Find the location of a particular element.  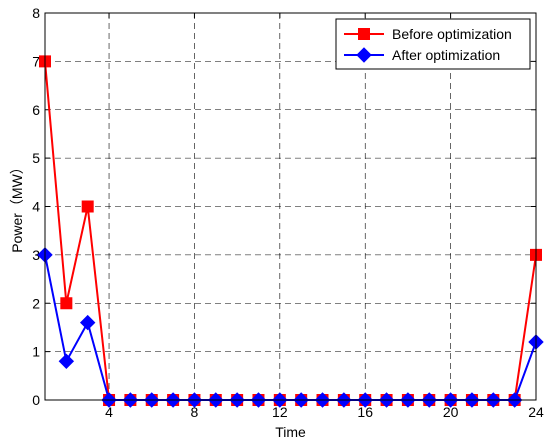

legend-entry: Before optimization is located at coordinates (428, 34).